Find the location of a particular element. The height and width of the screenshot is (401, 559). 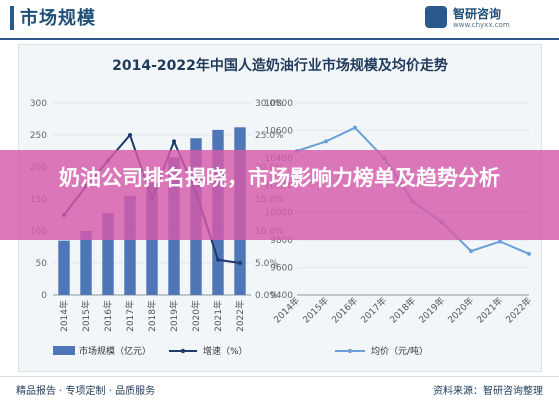

y2-tick-label: 9800 is located at coordinates (281, 241).